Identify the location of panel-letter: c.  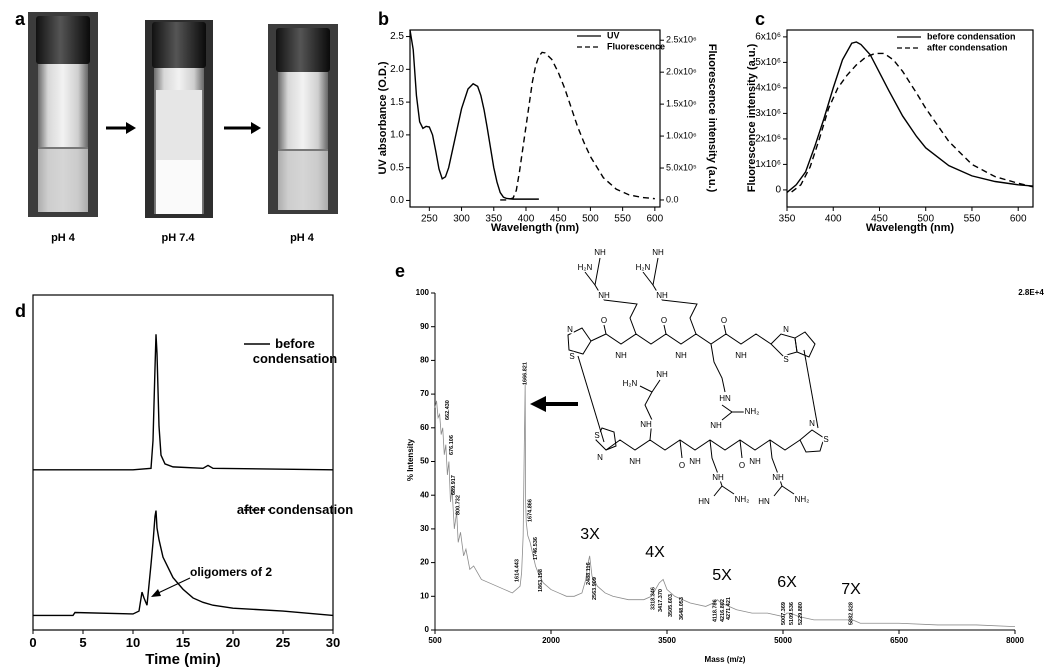
(760, 19).